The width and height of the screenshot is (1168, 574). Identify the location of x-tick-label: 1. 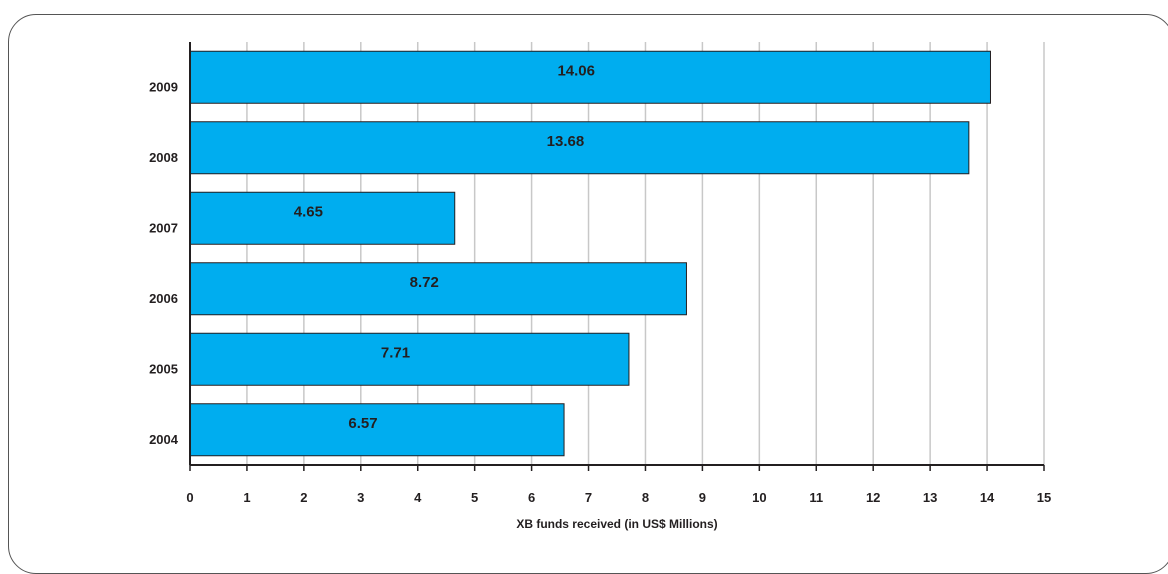
(246, 497).